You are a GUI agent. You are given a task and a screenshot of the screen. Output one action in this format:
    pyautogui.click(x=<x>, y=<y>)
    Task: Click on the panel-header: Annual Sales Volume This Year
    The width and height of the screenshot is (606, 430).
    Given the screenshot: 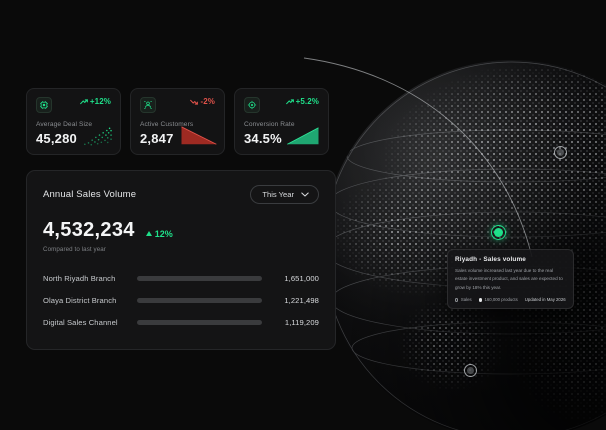 What is the action you would take?
    pyautogui.click(x=181, y=194)
    